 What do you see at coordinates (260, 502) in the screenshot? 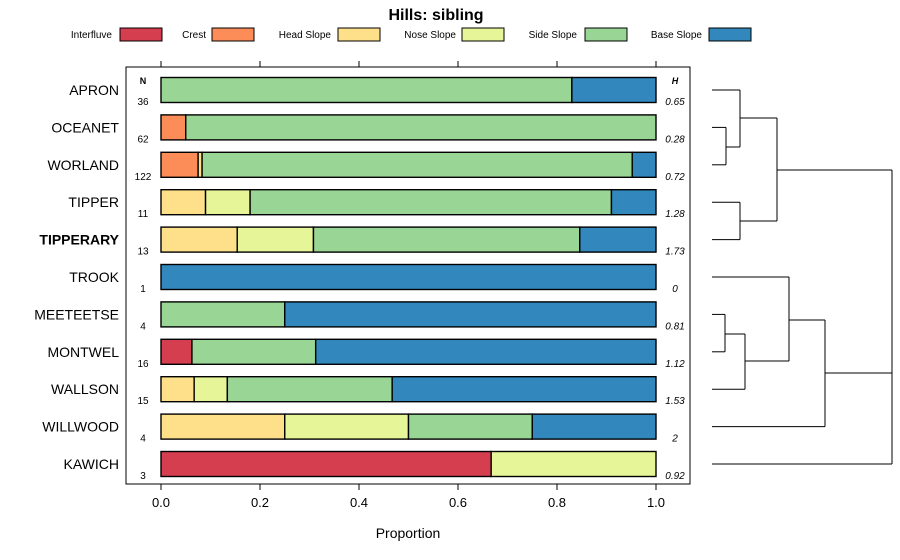
I see `x-tick-label-1: 0.2` at bounding box center [260, 502].